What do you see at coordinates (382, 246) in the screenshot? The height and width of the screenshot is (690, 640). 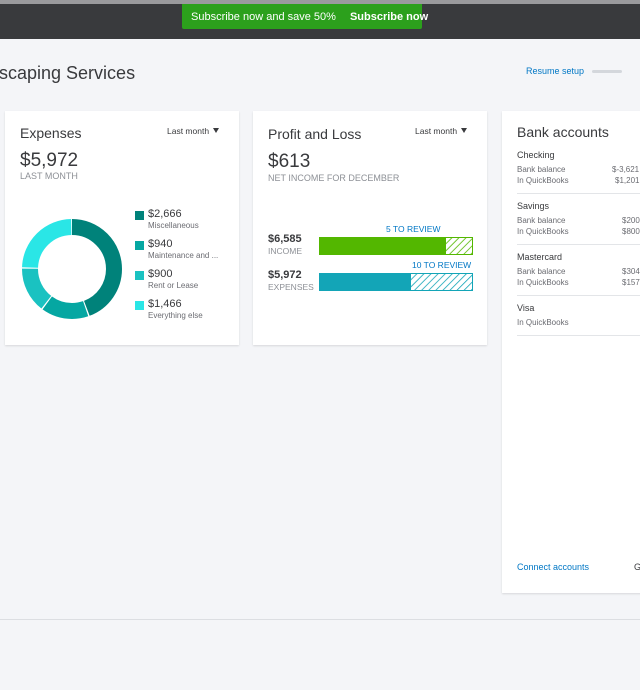 I see `income-bar` at bounding box center [382, 246].